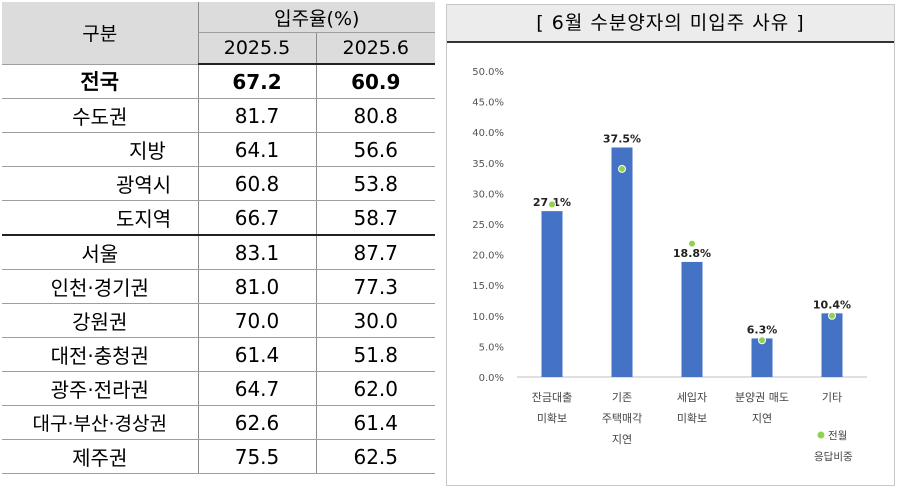 The height and width of the screenshot is (492, 900). I want to click on row-label: 도지역, so click(100, 218).